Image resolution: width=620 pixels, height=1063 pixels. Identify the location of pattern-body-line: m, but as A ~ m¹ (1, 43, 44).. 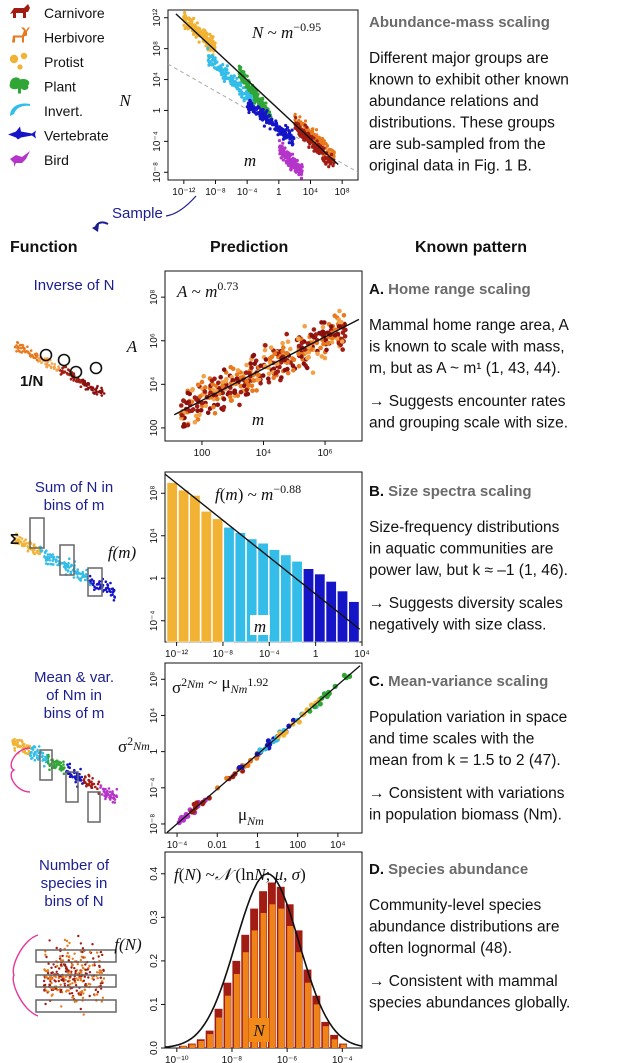
(465, 368).